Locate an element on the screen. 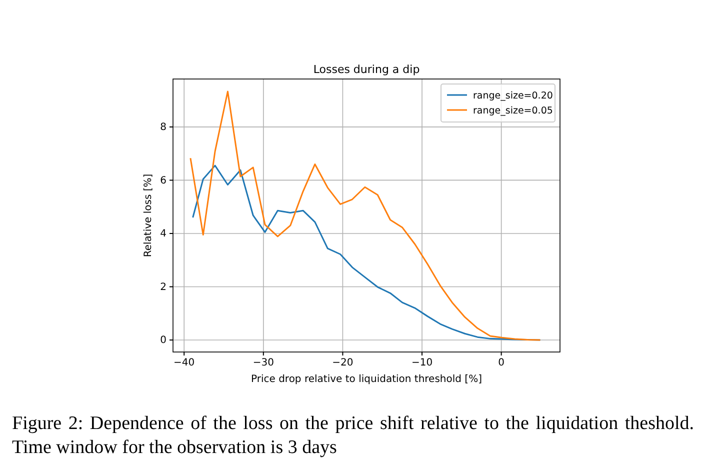 This screenshot has width=709, height=471. caption: Figure 2: Dependence of the loss on the price shift relative to the liquidation theshold. Time window for the observation is 3 days is located at coordinates (353, 436).